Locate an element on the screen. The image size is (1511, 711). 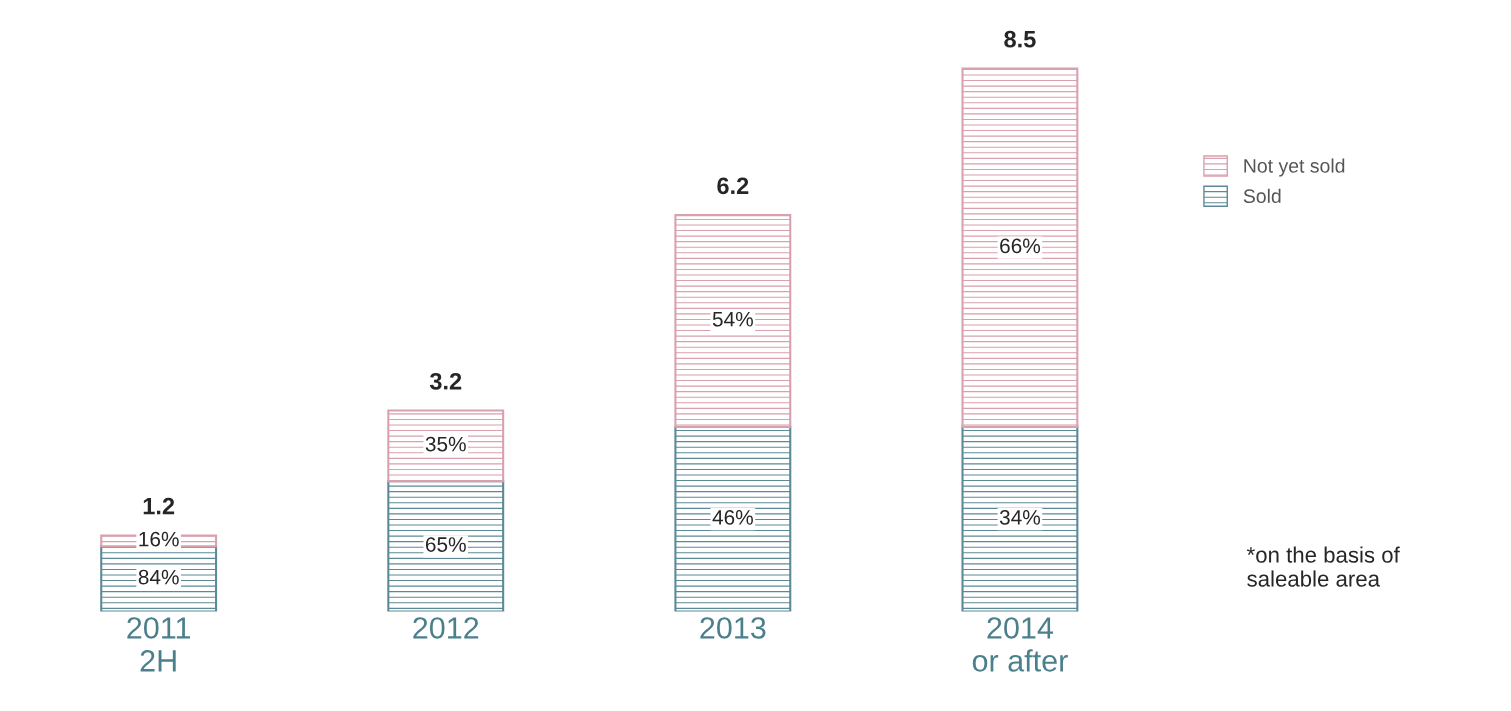
text: 8.5 is located at coordinates (1020, 39).